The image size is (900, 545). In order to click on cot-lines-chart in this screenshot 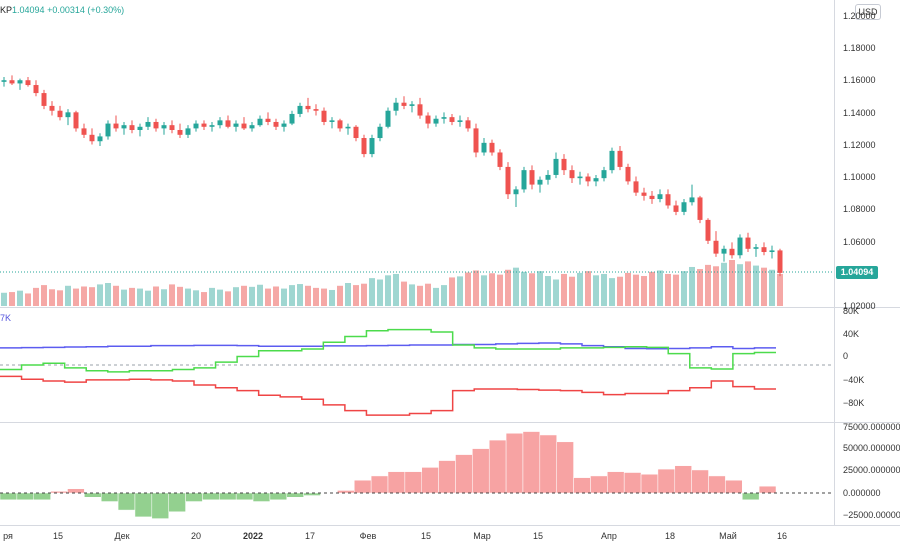, I will do `click(417, 372)`.